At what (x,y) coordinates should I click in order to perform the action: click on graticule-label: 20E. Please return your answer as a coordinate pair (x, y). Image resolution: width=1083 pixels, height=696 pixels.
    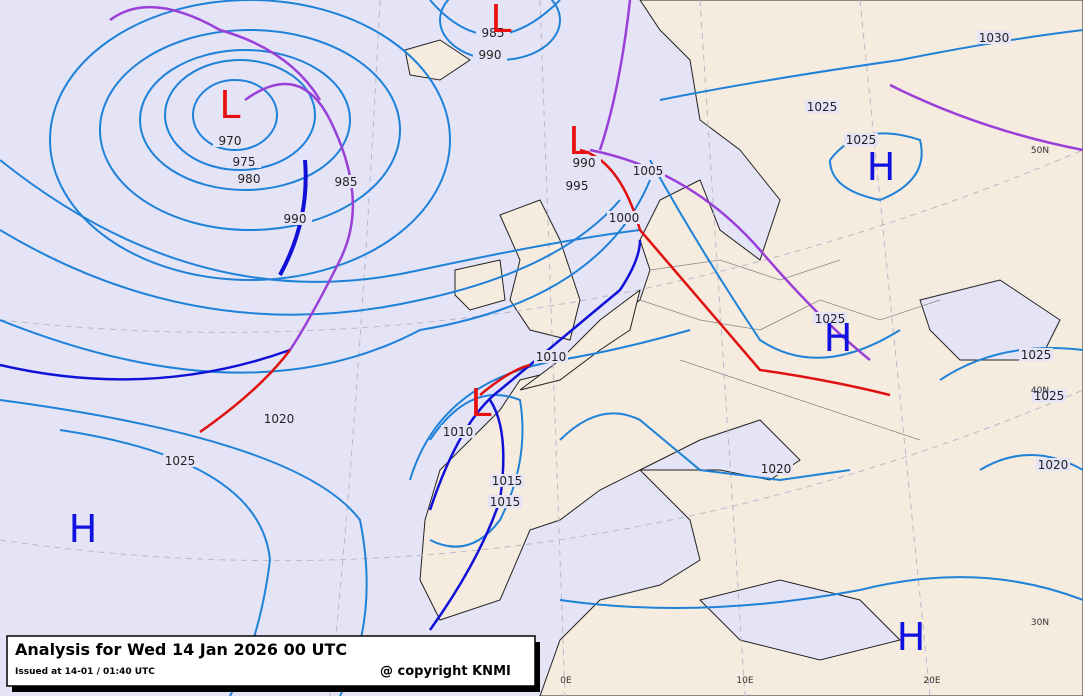
    Looking at the image, I should click on (931, 681).